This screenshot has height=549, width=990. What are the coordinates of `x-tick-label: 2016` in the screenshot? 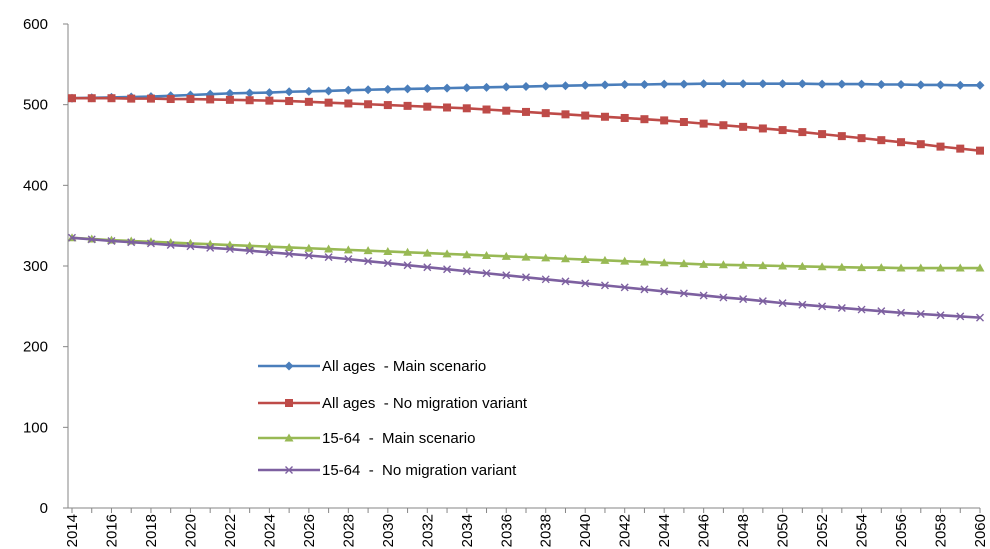 It's located at (111, 530).